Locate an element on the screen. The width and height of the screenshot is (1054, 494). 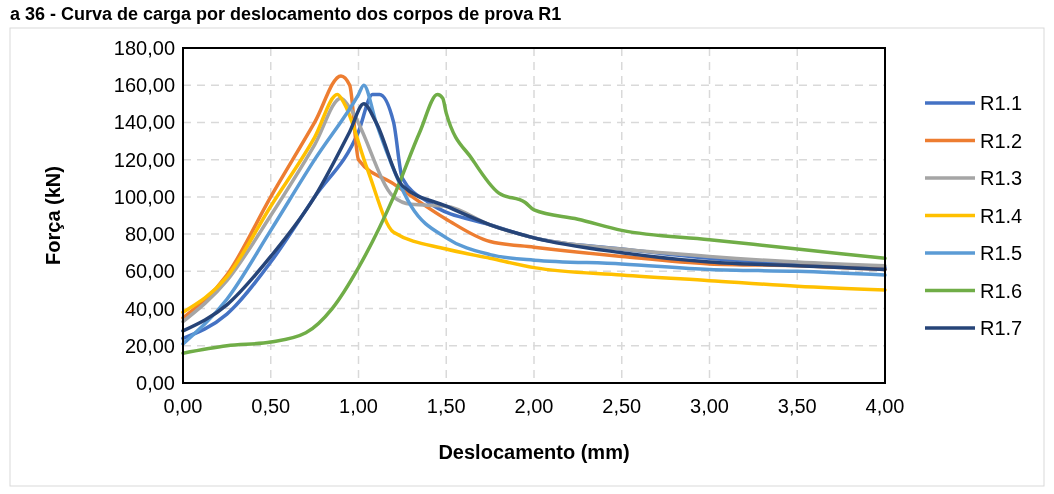
legend-label: R1.4 is located at coordinates (1001, 215).